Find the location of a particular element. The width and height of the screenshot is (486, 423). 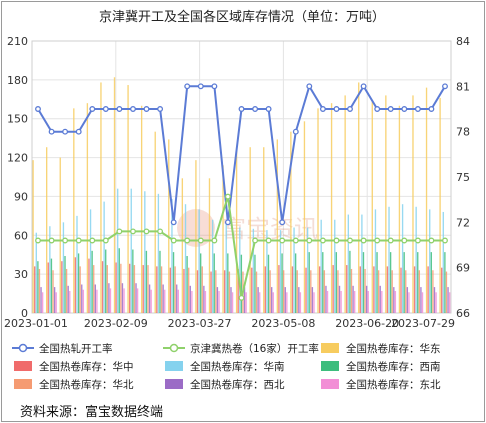

legend-label: 全国热卷库存：华中 is located at coordinates (86, 366).